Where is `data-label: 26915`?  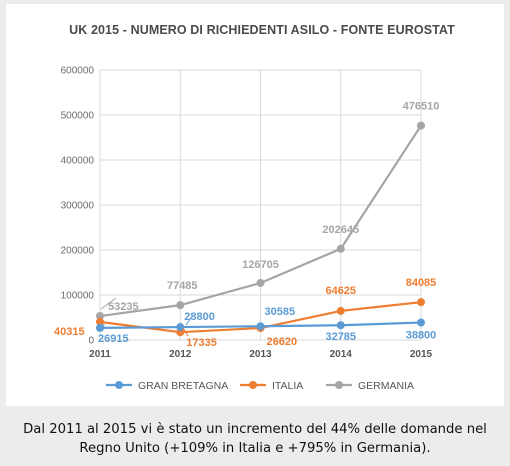
data-label: 26915 is located at coordinates (113, 339).